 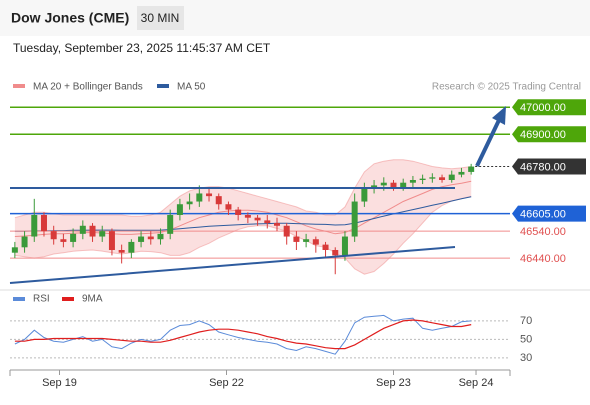 I want to click on bollinger-upper, so click(x=243, y=189).